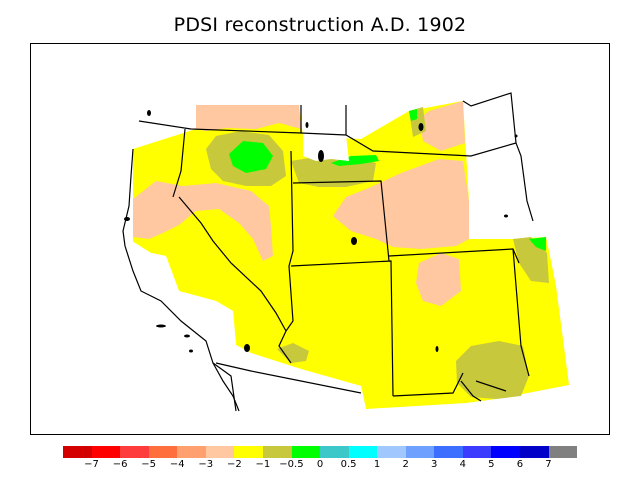 Image resolution: width=640 pixels, height=480 pixels. Describe the element at coordinates (495, 191) in the screenshot. I see `no-data-plains` at that location.